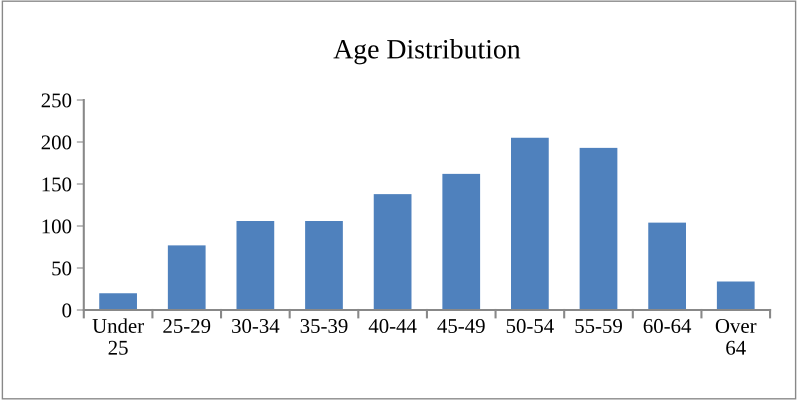 This screenshot has height=400, width=798. Describe the element at coordinates (530, 325) in the screenshot. I see `x-tick-label: 50-54` at that location.